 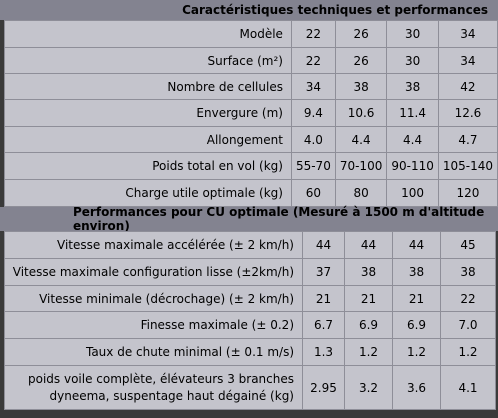 I want to click on cell-value: 100, so click(x=412, y=193).